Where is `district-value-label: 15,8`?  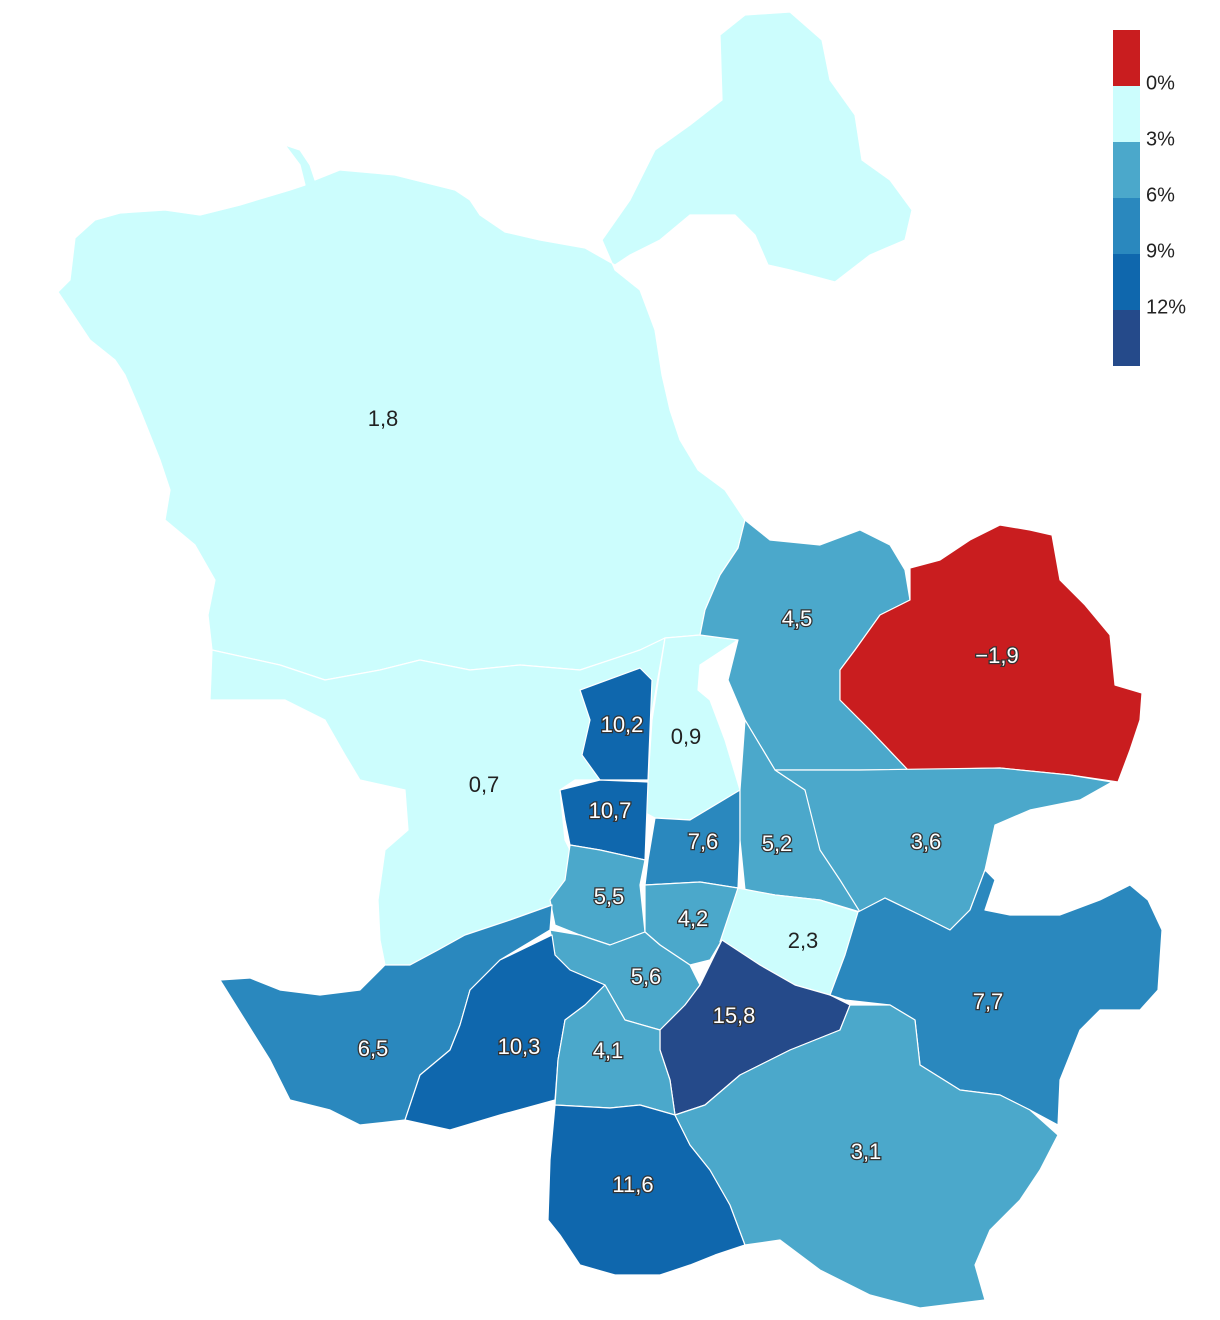 district-value-label: 15,8 is located at coordinates (734, 1015).